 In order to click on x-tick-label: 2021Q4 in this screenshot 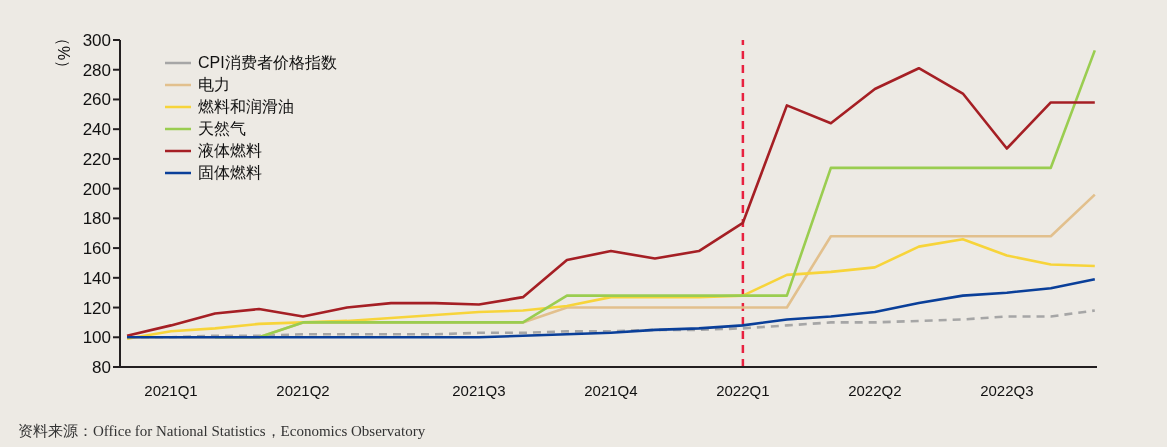, I will do `click(611, 390)`.